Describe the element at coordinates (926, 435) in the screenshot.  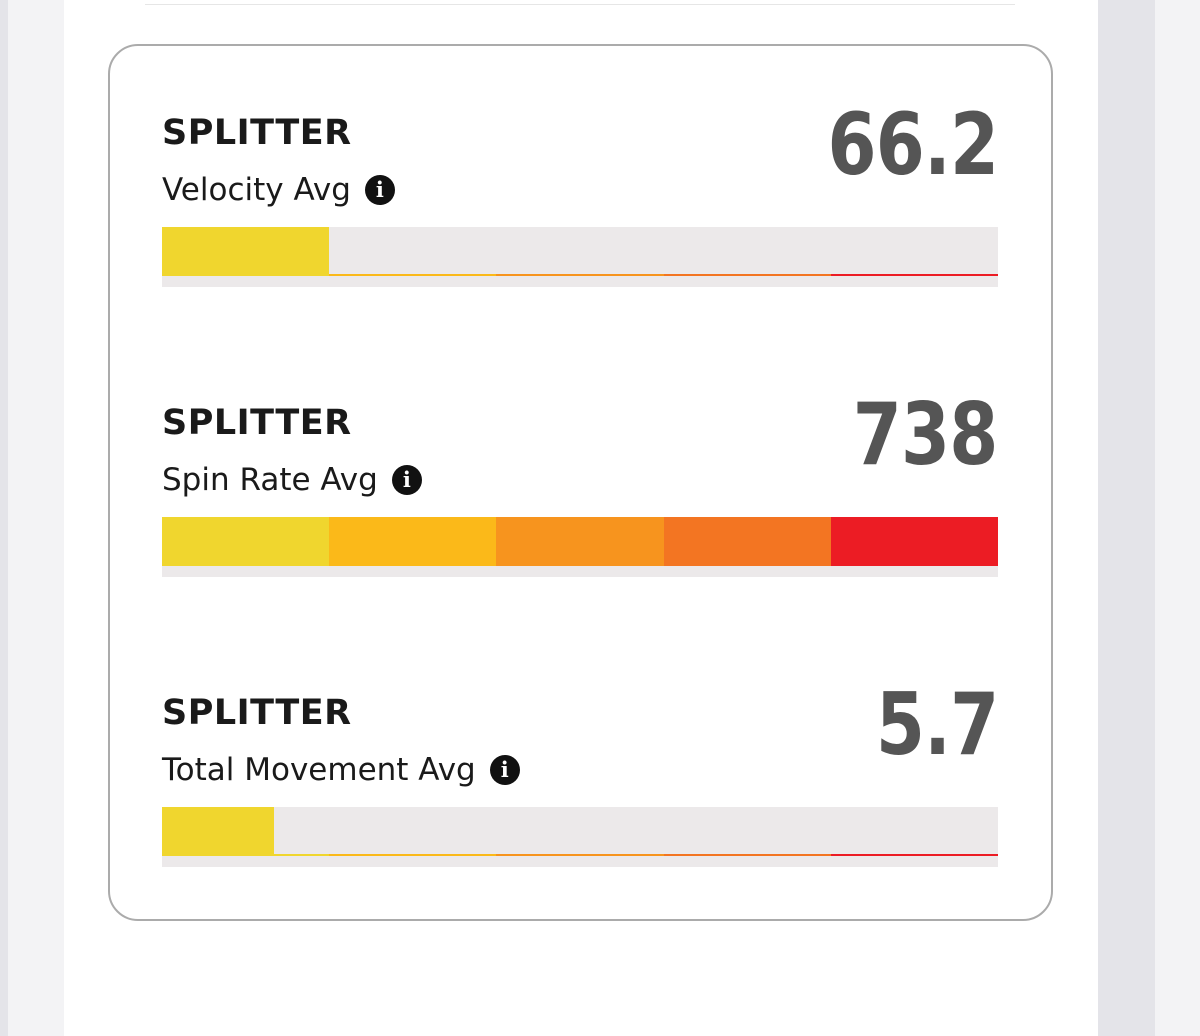
I see `stat-value: 738` at that location.